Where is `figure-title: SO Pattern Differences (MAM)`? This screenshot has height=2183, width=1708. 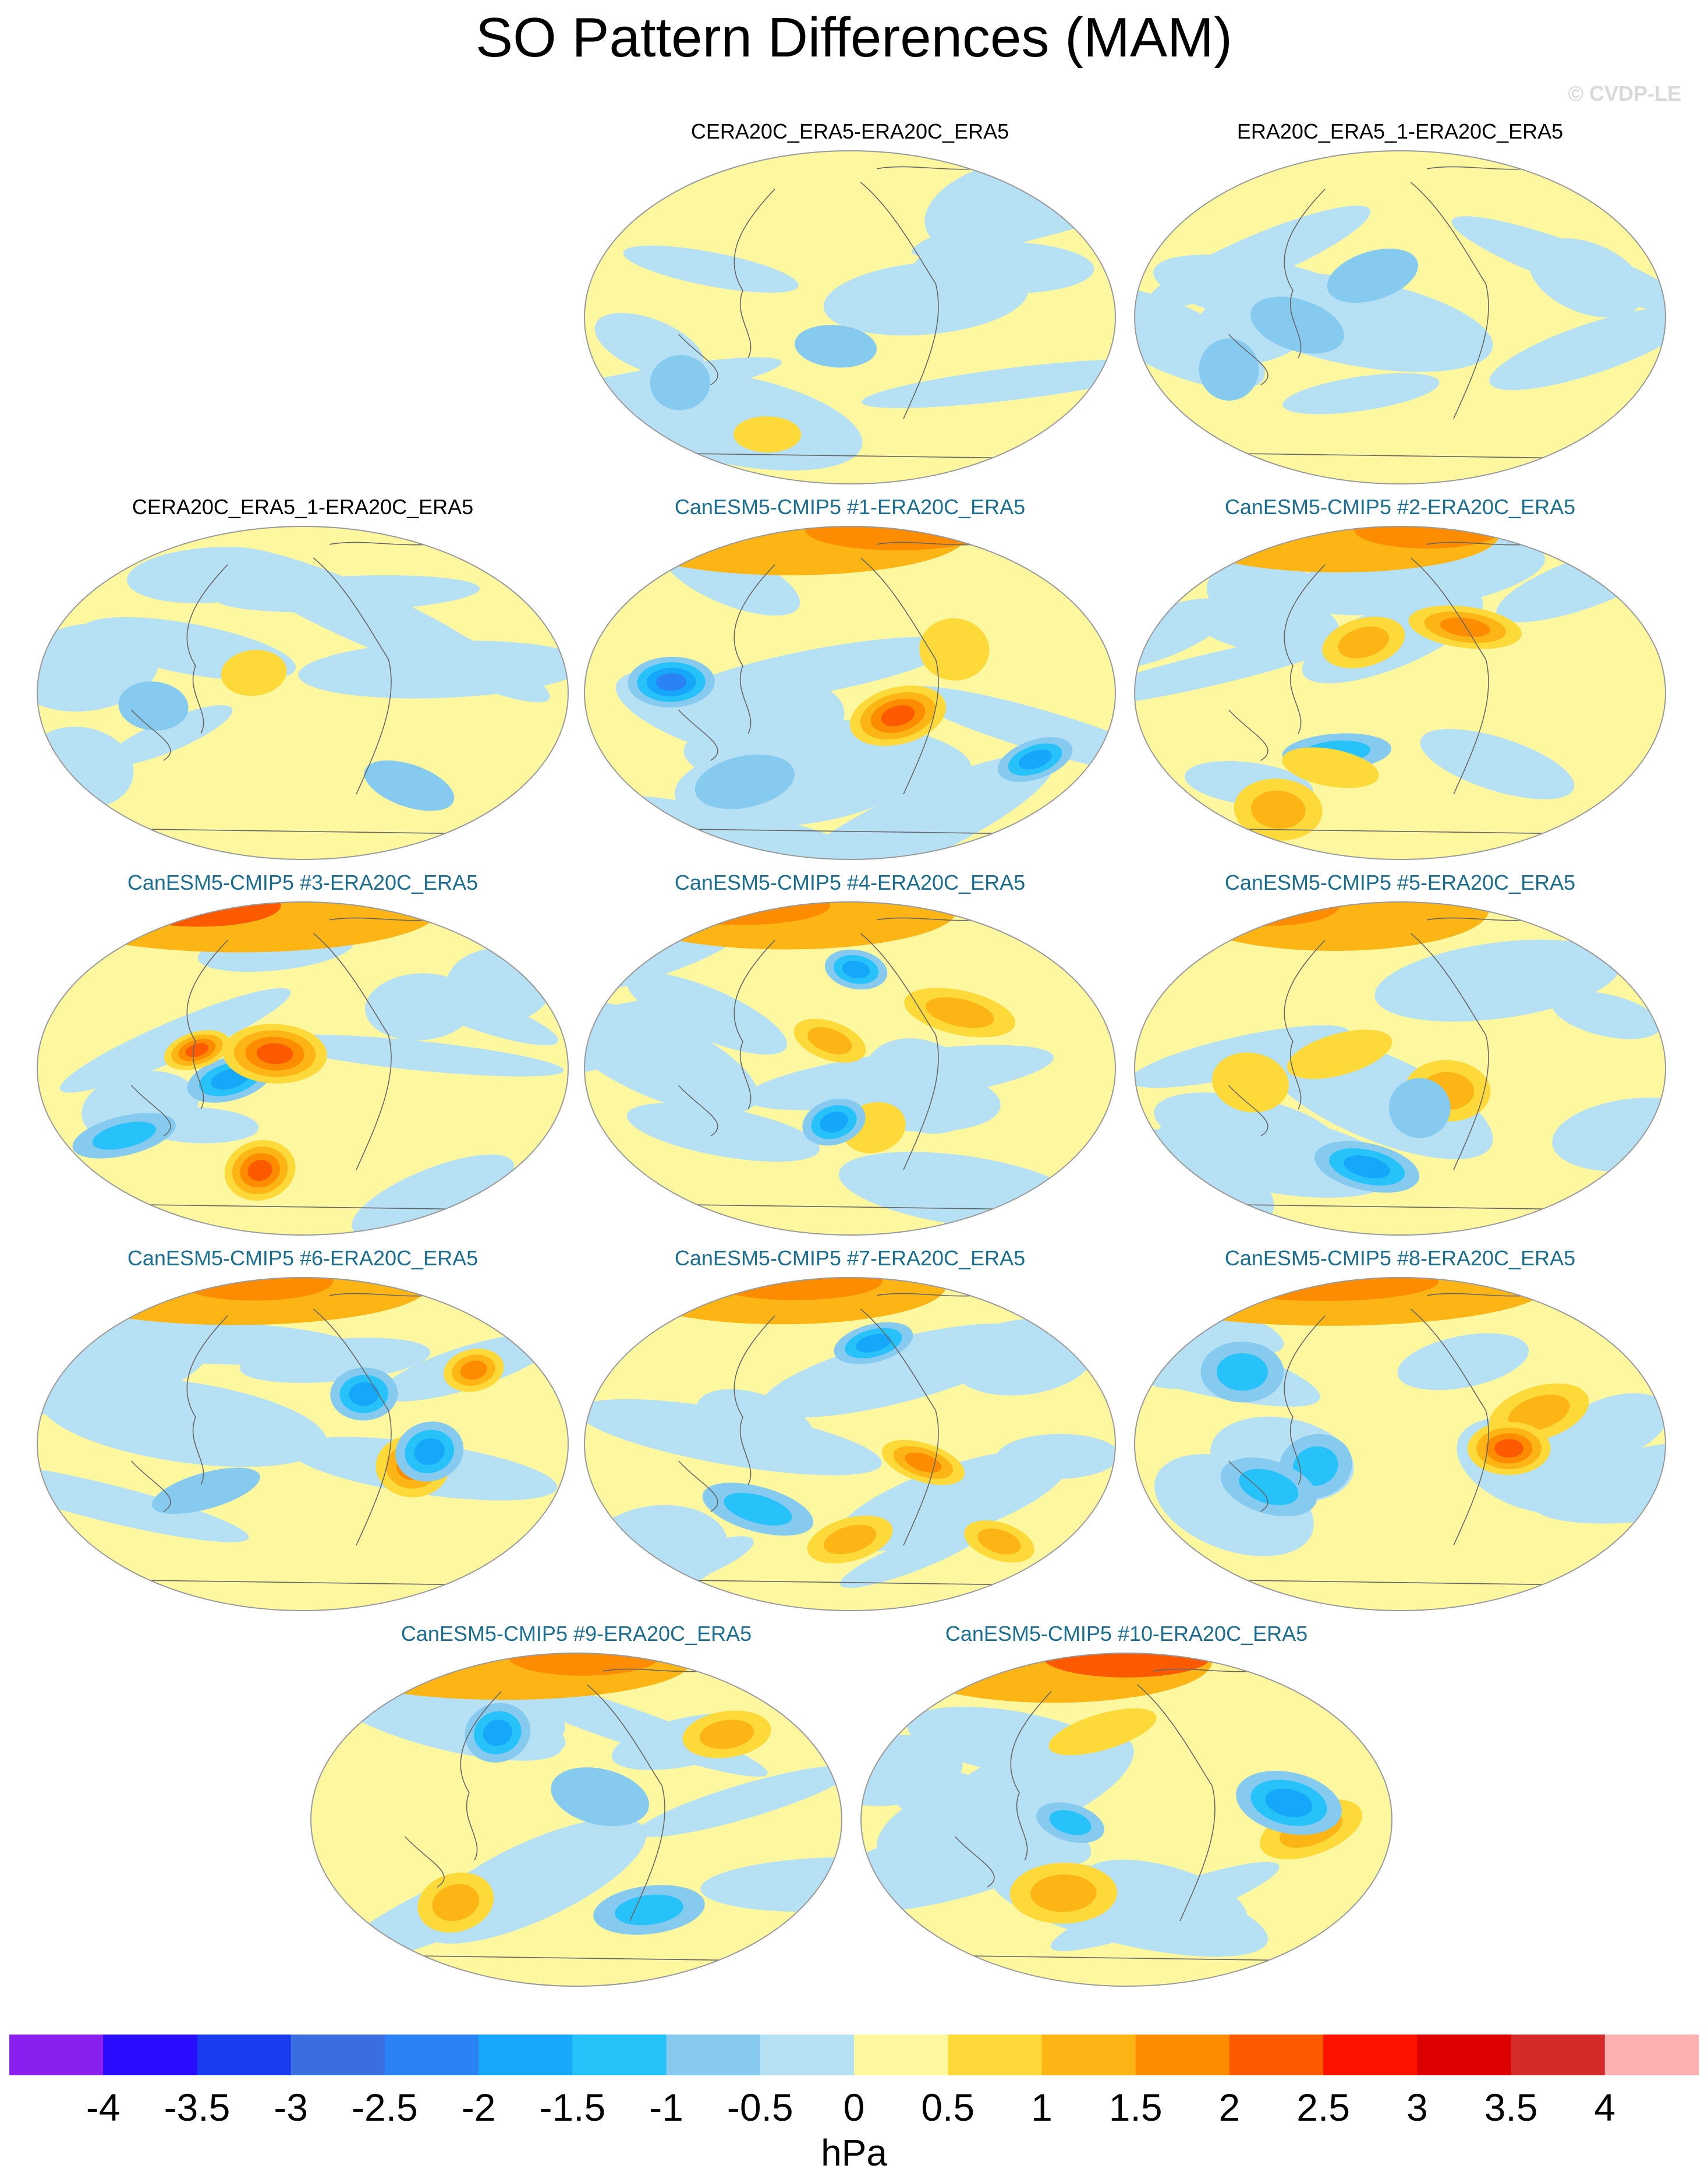
figure-title: SO Pattern Differences (MAM) is located at coordinates (854, 37).